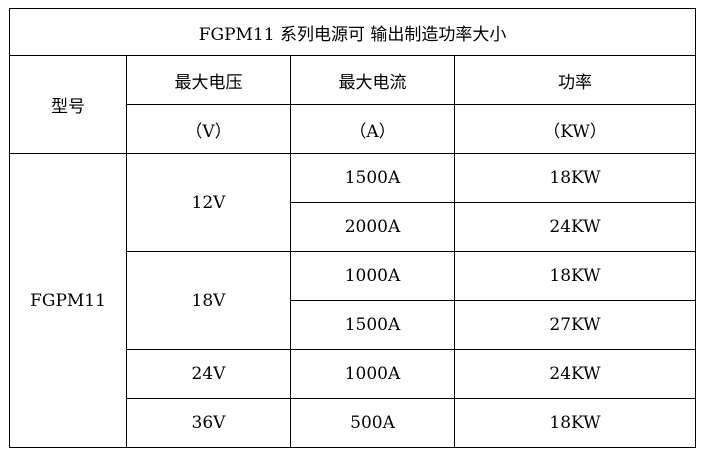 The image size is (705, 454). I want to click on header-max-voltage: 最大电压, so click(208, 80).